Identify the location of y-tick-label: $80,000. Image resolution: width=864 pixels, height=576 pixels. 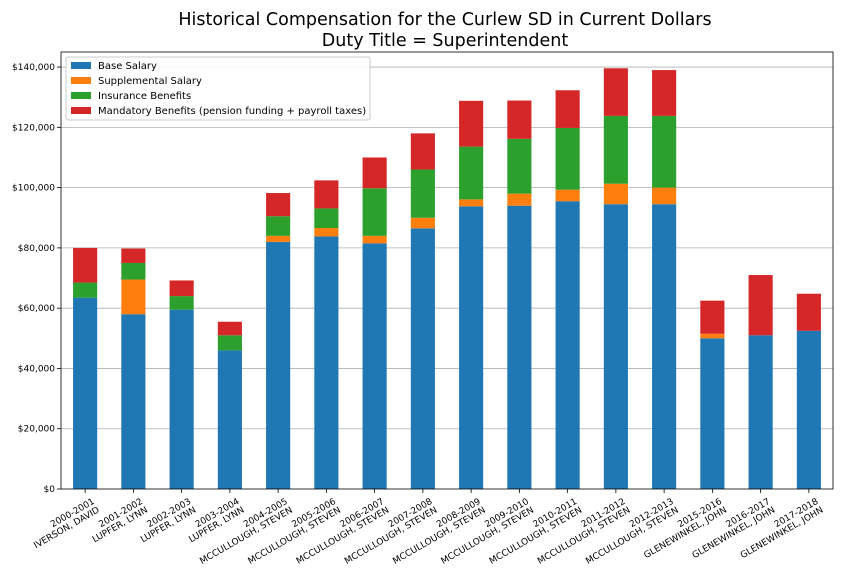
(36, 249).